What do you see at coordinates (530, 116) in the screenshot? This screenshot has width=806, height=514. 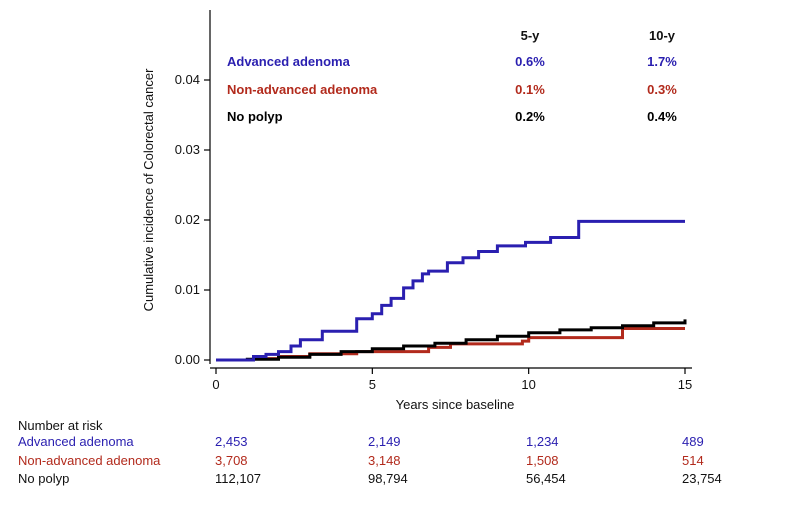 I see `inset-value: 0.2%` at bounding box center [530, 116].